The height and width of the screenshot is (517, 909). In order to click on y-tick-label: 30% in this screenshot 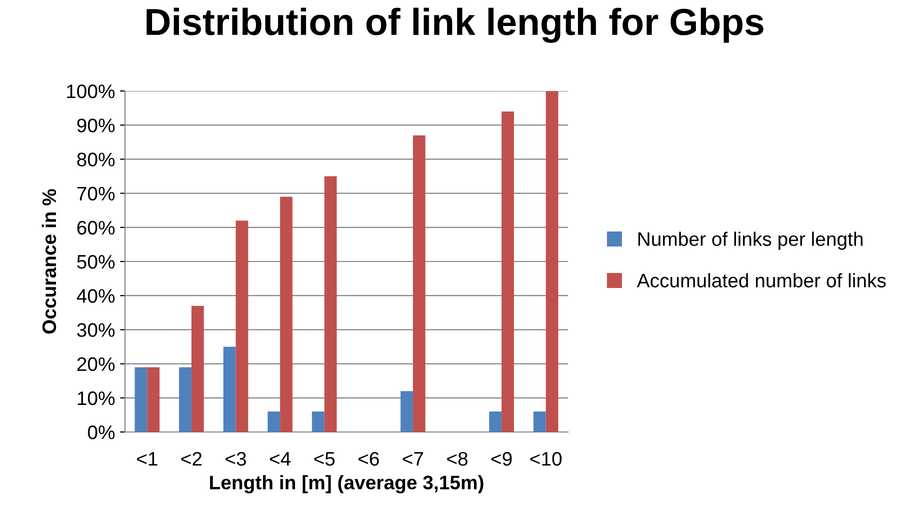, I will do `click(96, 330)`.